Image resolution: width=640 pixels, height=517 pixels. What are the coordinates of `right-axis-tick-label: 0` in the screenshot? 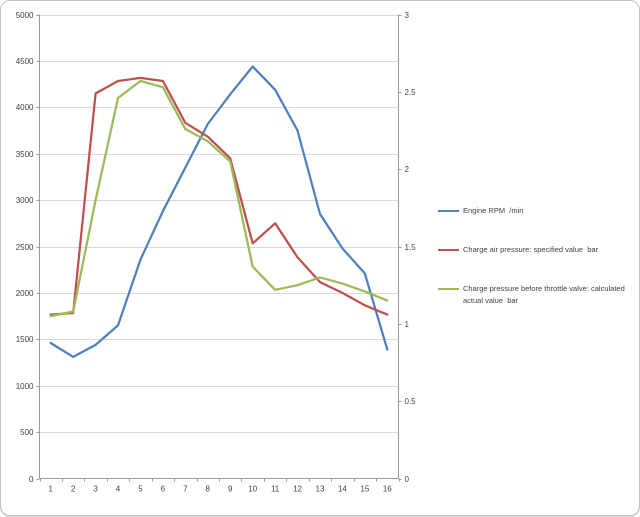 It's located at (407, 479).